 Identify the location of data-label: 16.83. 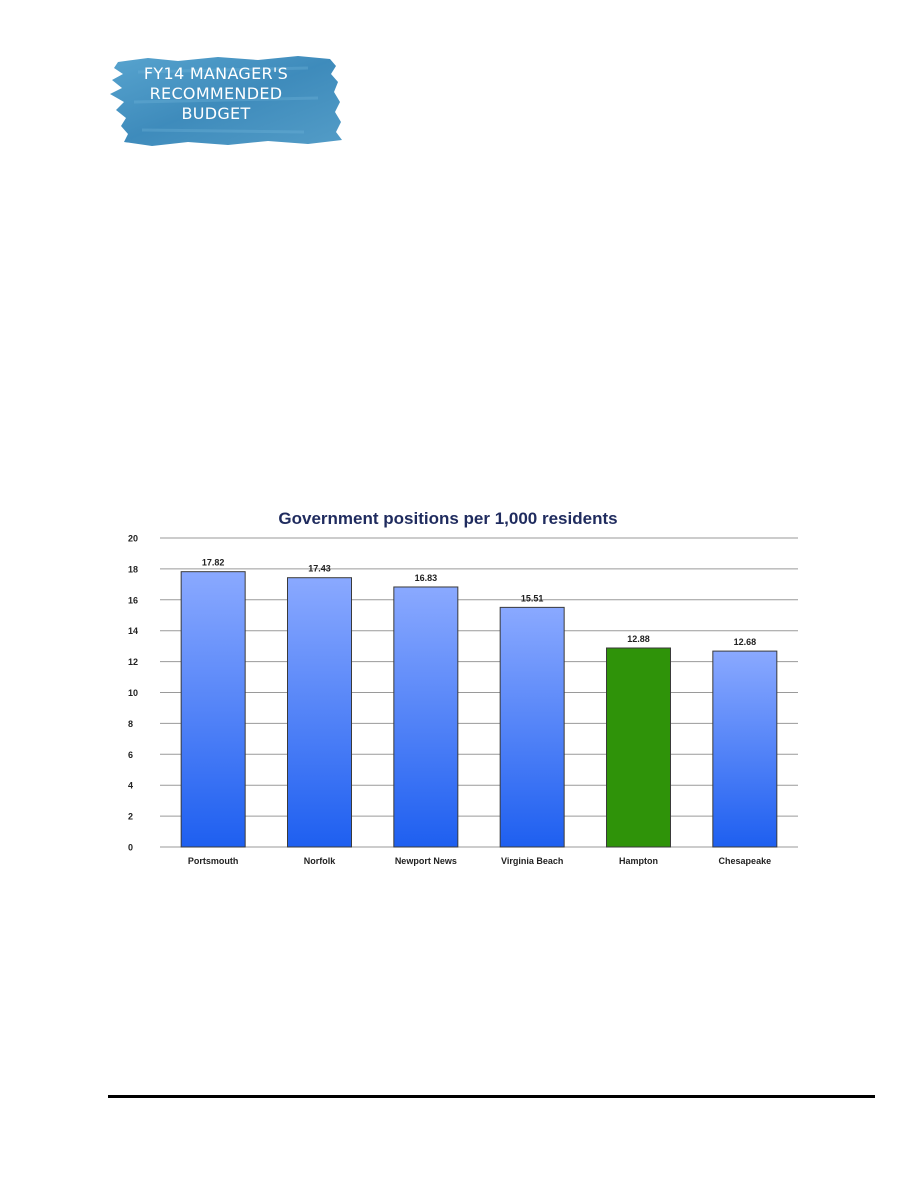
(426, 578).